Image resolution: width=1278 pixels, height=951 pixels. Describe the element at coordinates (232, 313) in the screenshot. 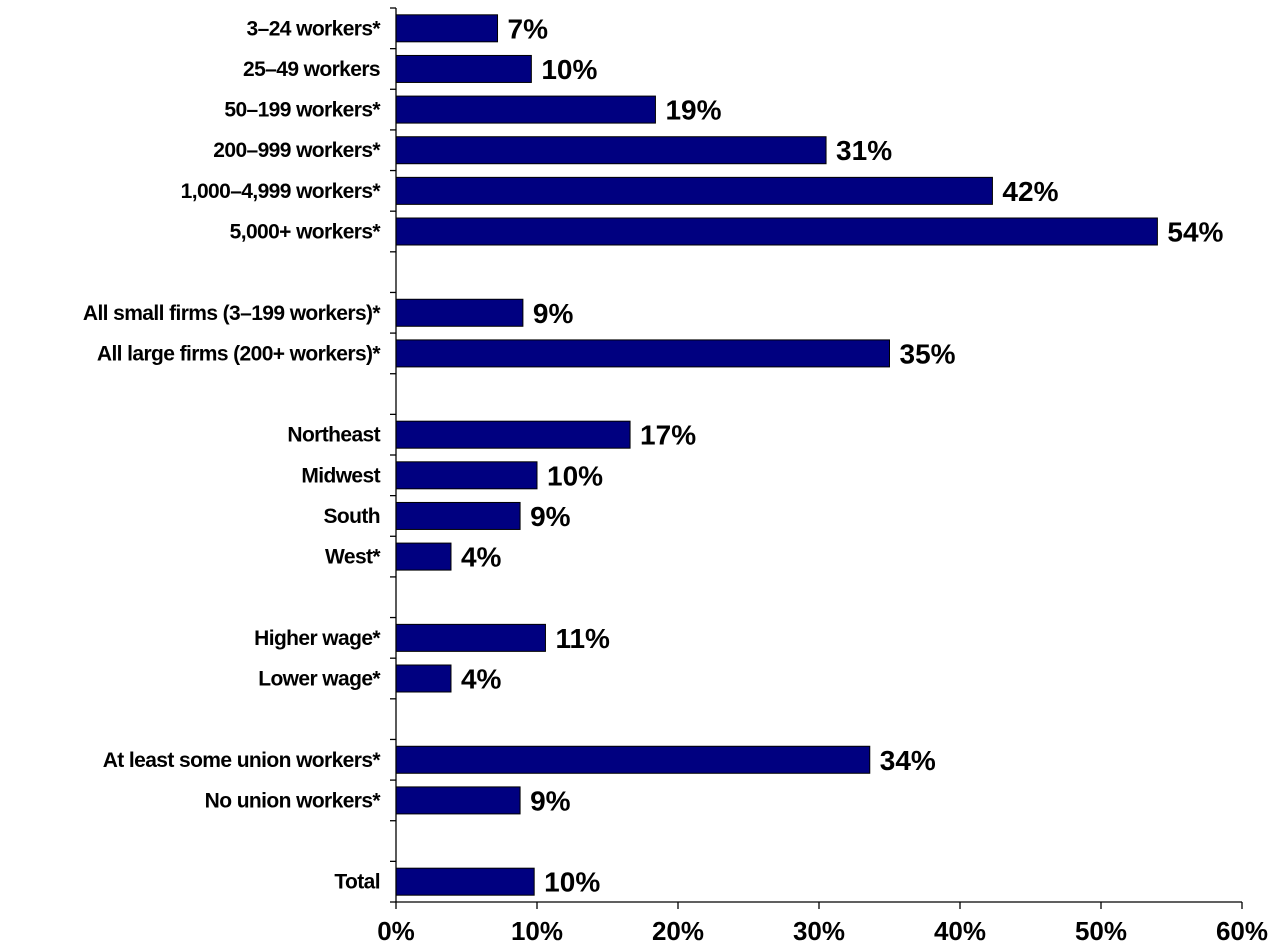

I see `category-label: All small firms (3–199 workers)*` at that location.